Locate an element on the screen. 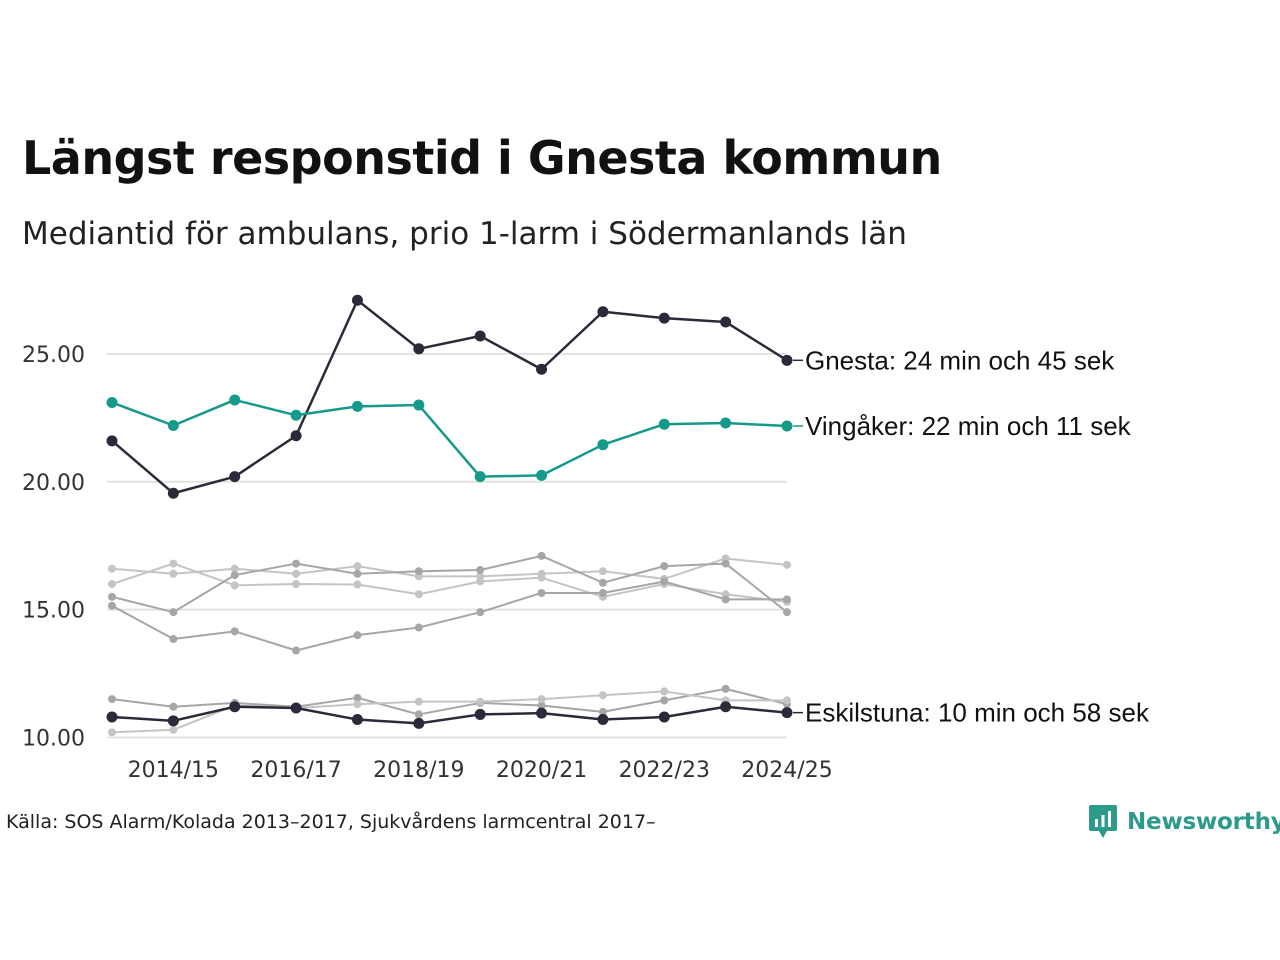  brand-name: Newsworthy is located at coordinates (1203, 822).